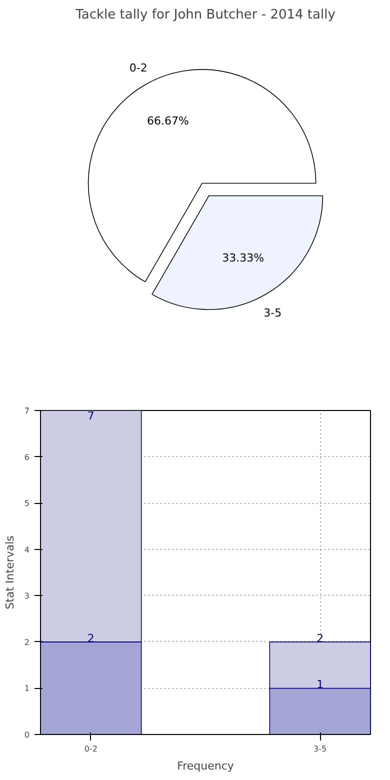  I want to click on y-tick-label: 5, so click(27, 503).